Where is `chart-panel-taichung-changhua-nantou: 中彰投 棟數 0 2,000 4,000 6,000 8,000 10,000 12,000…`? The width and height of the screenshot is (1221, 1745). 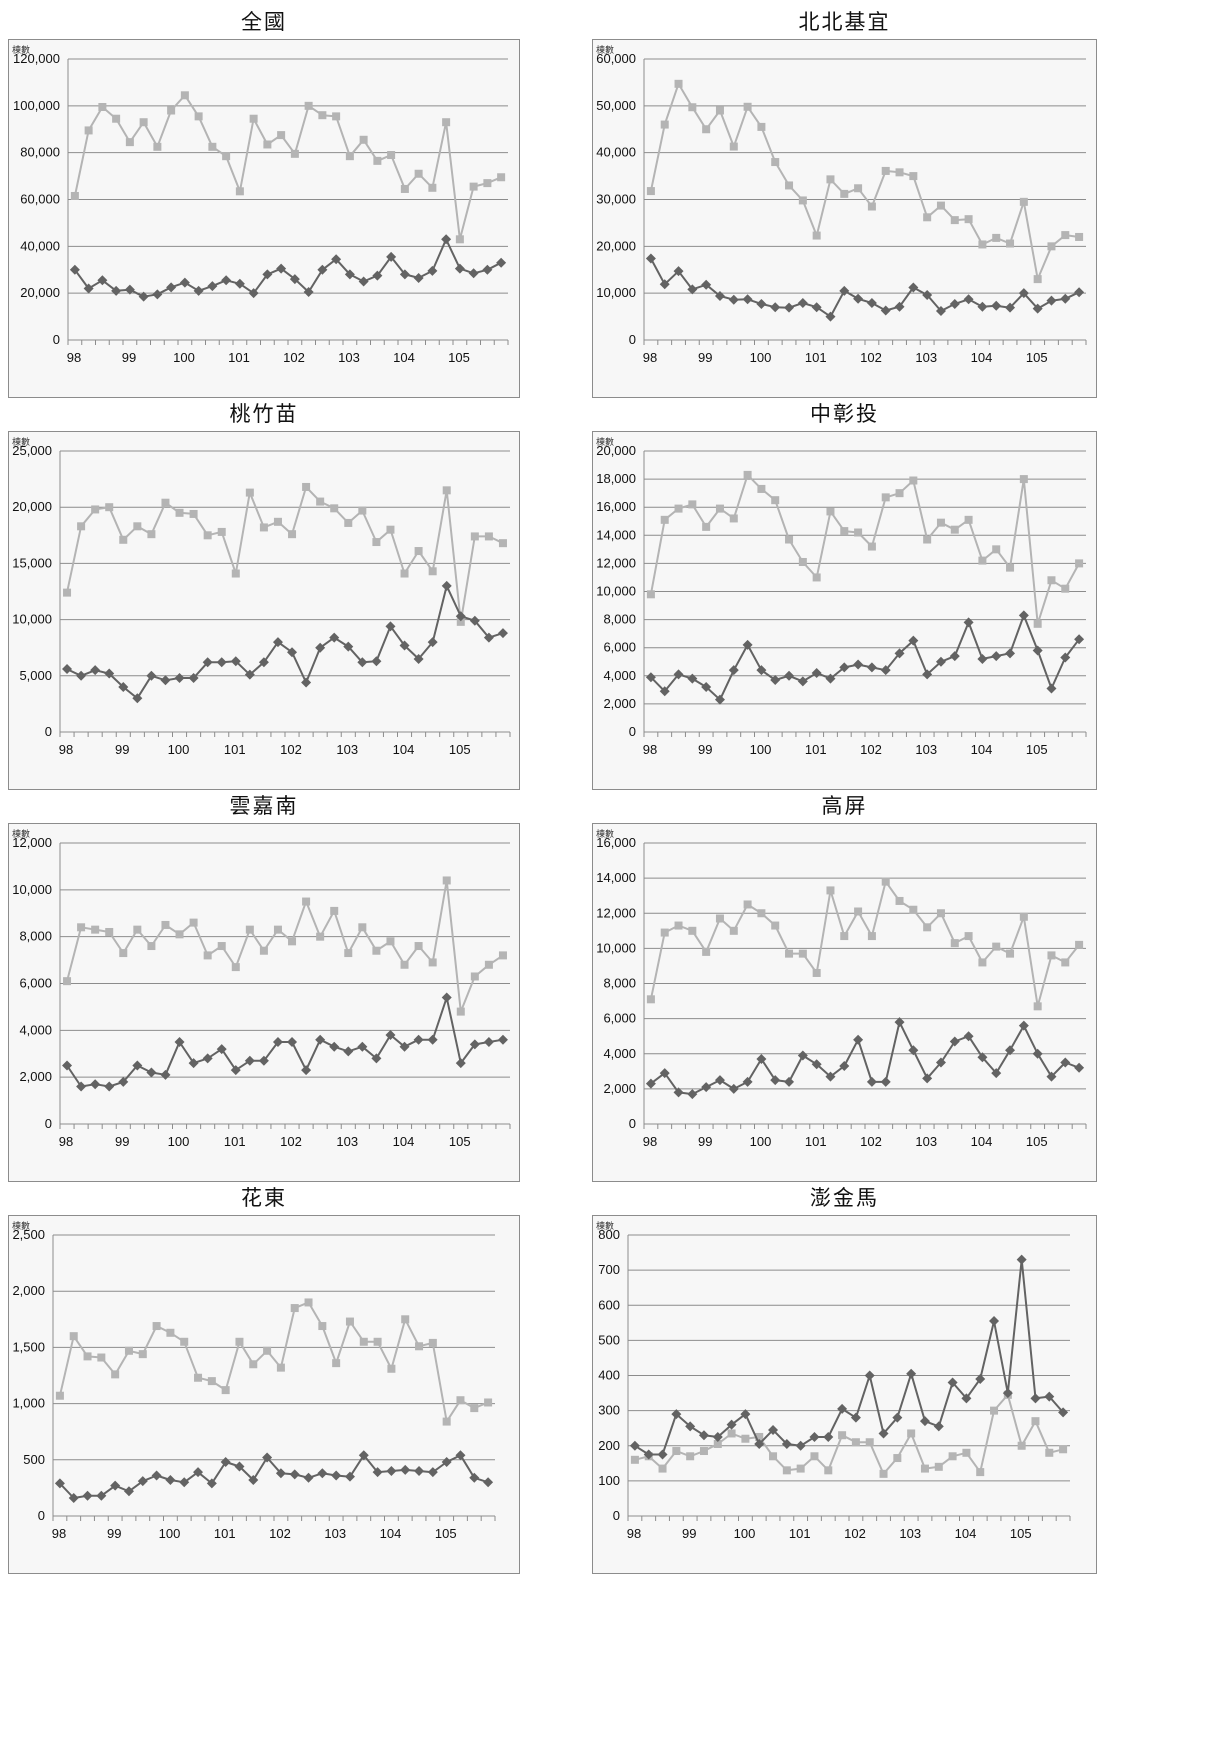 chart-panel-taichung-changhua-nantou: 中彰投 棟數 0 2,000 4,000 6,000 8,000 10,000 12,000… is located at coordinates (844, 595).